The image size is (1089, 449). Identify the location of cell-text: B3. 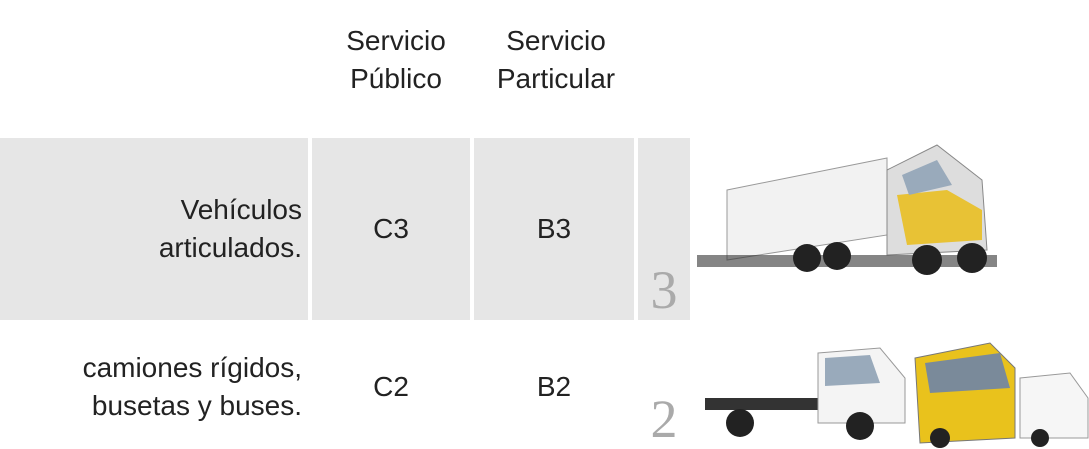
(554, 228).